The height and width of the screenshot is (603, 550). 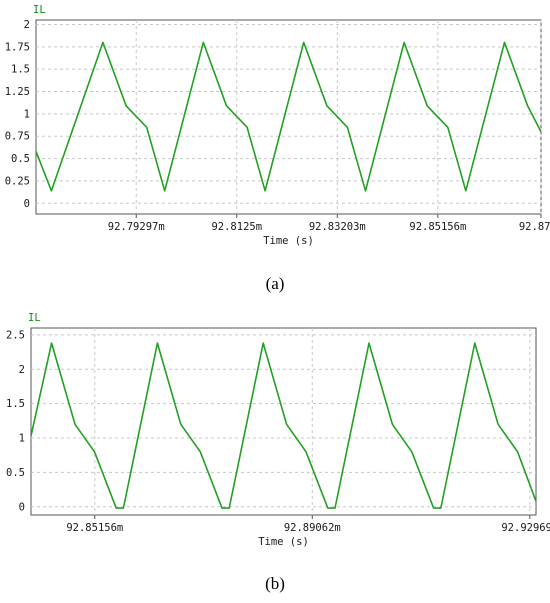 I want to click on y-tick-label: 2.5, so click(x=15, y=335).